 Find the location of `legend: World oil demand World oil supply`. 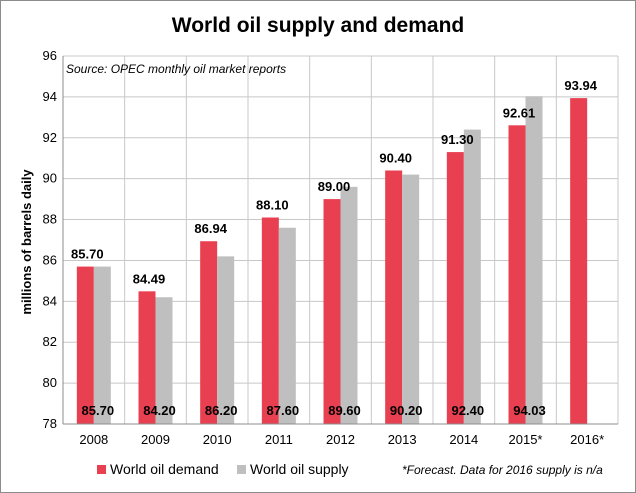

legend: World oil demand World oil supply is located at coordinates (223, 469).